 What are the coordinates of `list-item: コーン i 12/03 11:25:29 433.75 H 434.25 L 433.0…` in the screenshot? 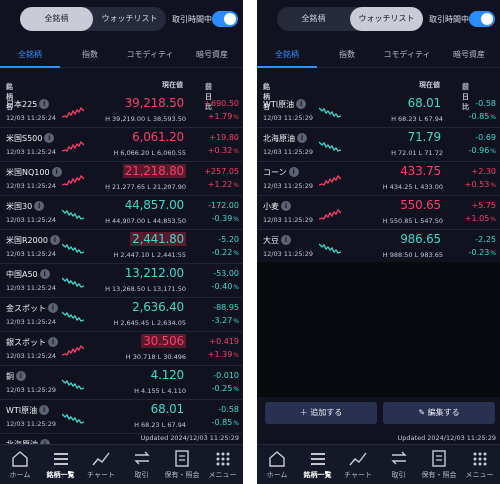 It's located at (378, 179).